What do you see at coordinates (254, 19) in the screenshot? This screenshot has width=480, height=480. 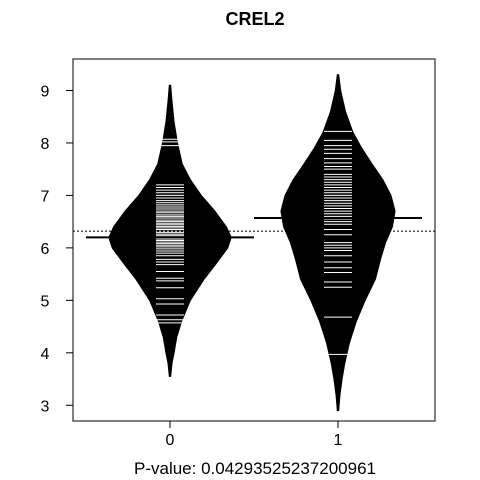 I see `chart-title: CREL2` at bounding box center [254, 19].